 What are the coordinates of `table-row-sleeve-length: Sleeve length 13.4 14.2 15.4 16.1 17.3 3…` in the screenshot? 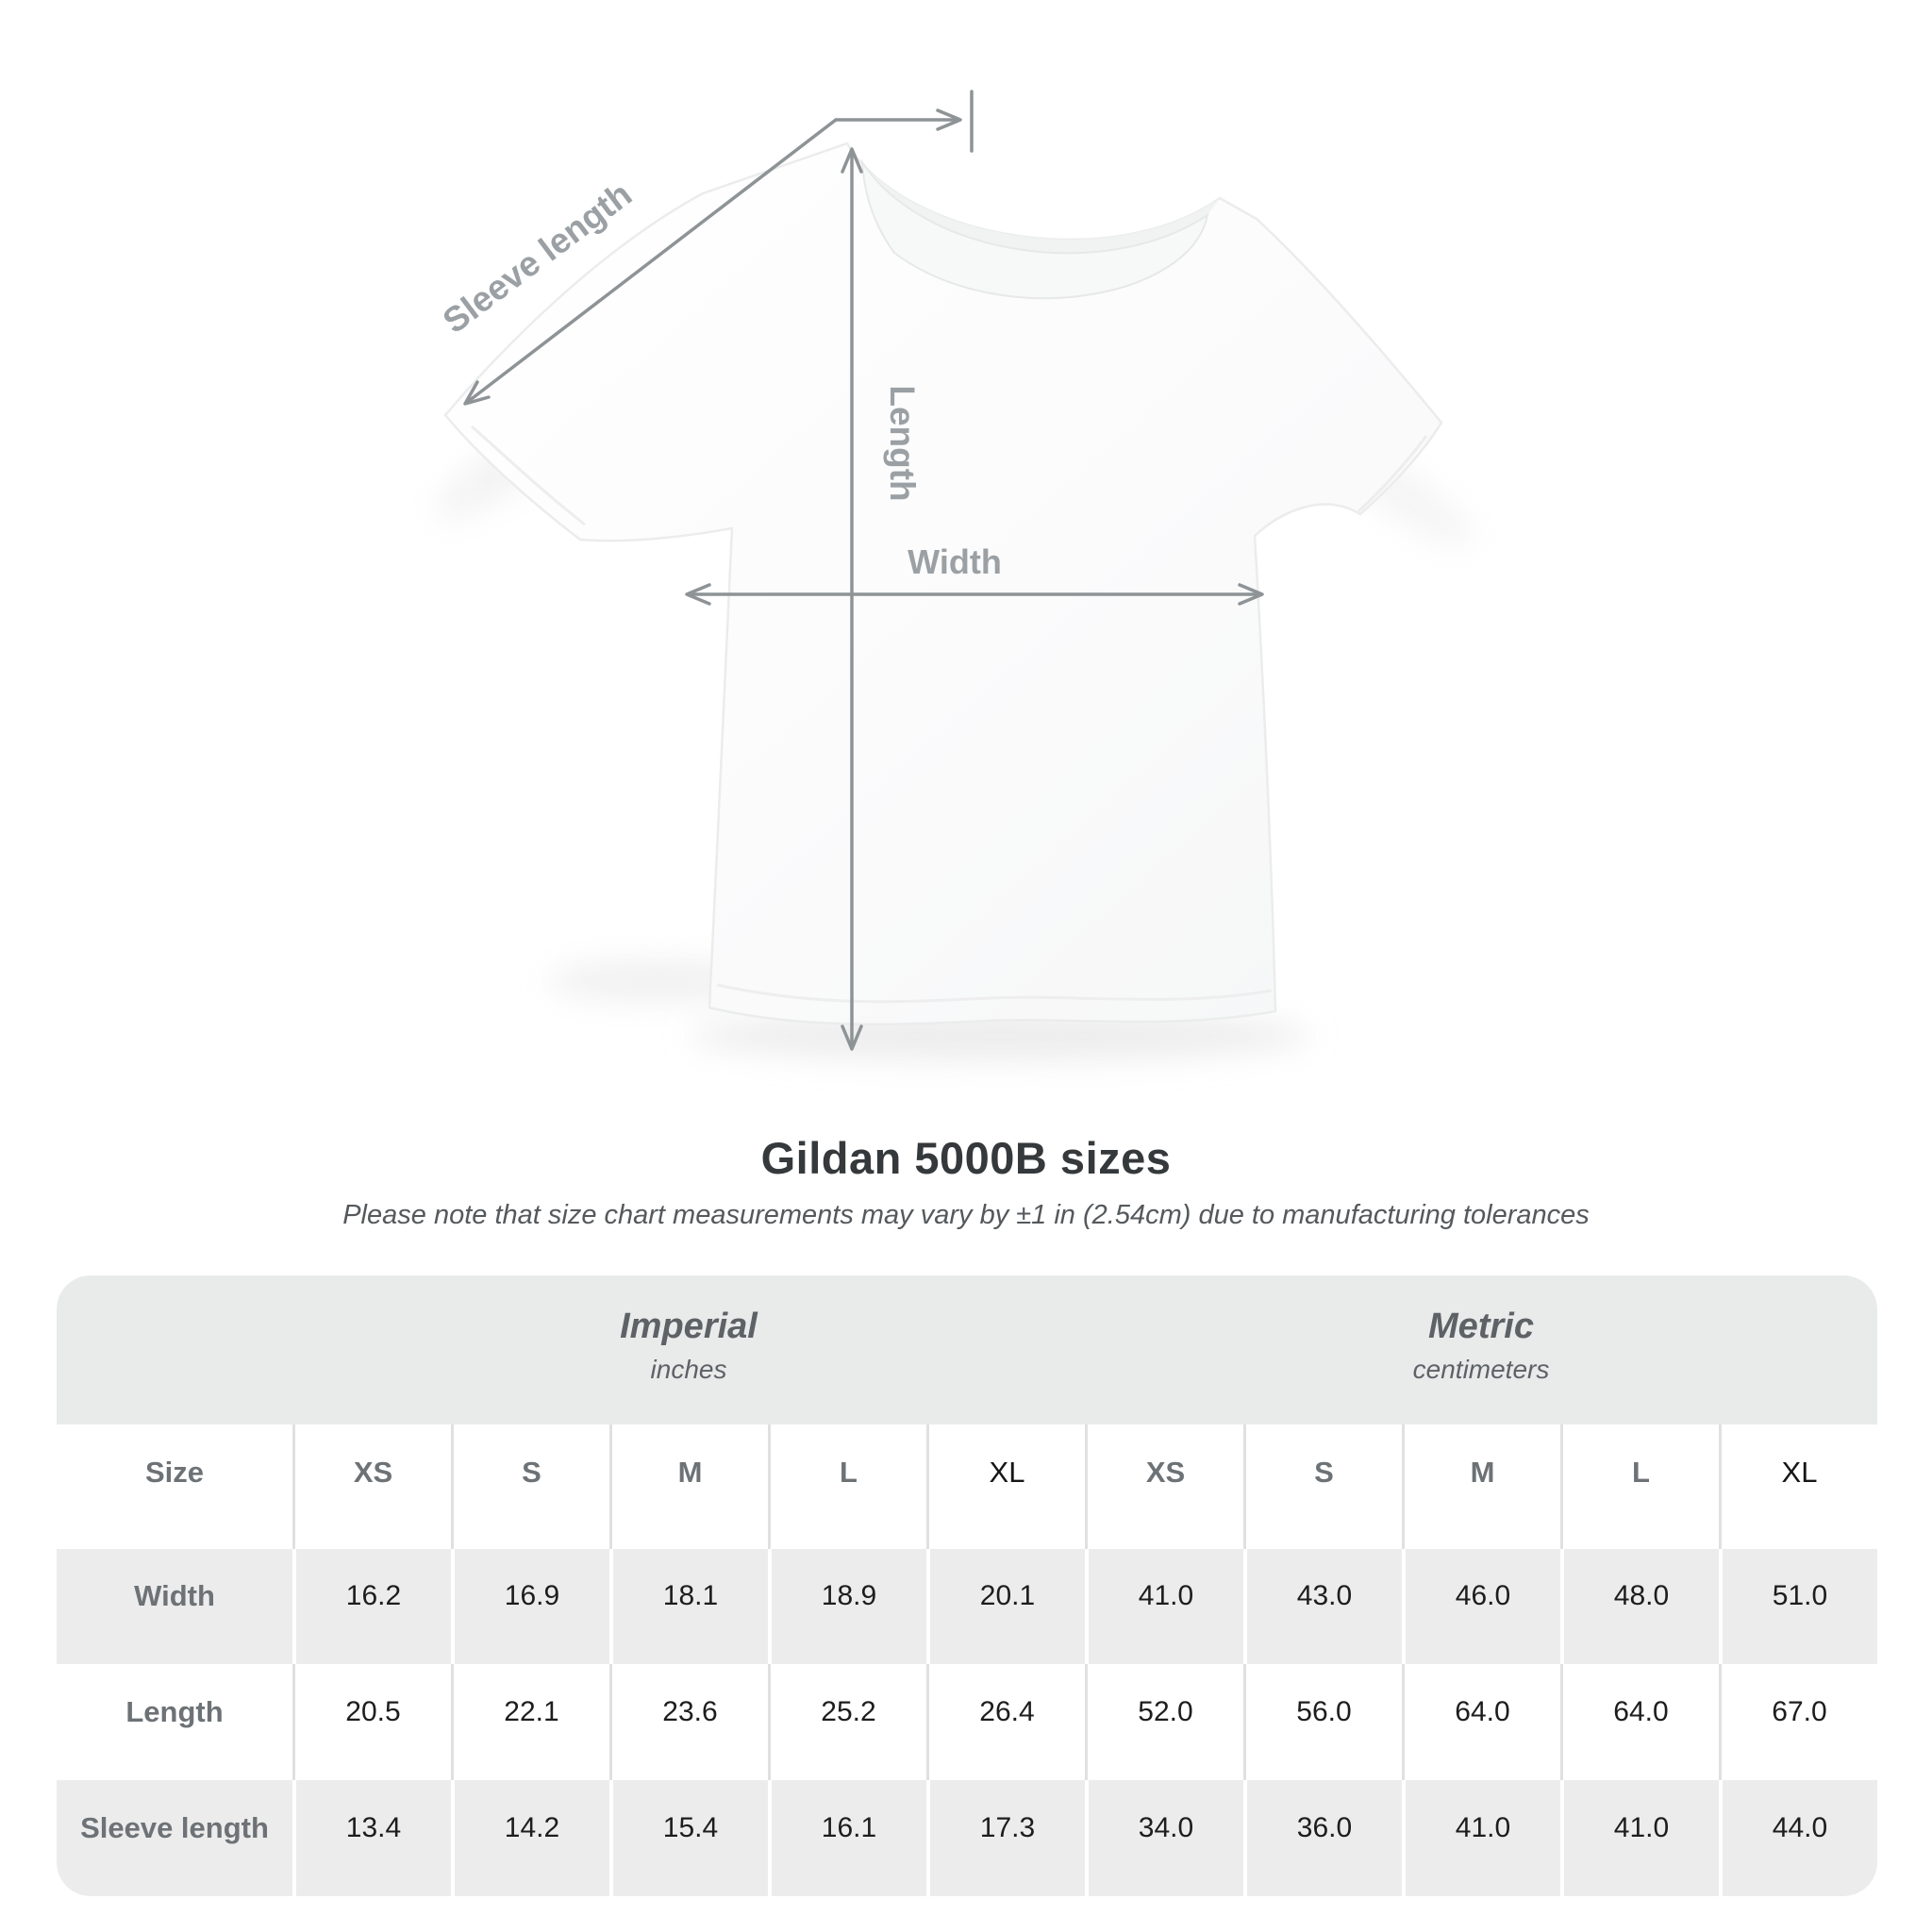 It's located at (967, 1838).